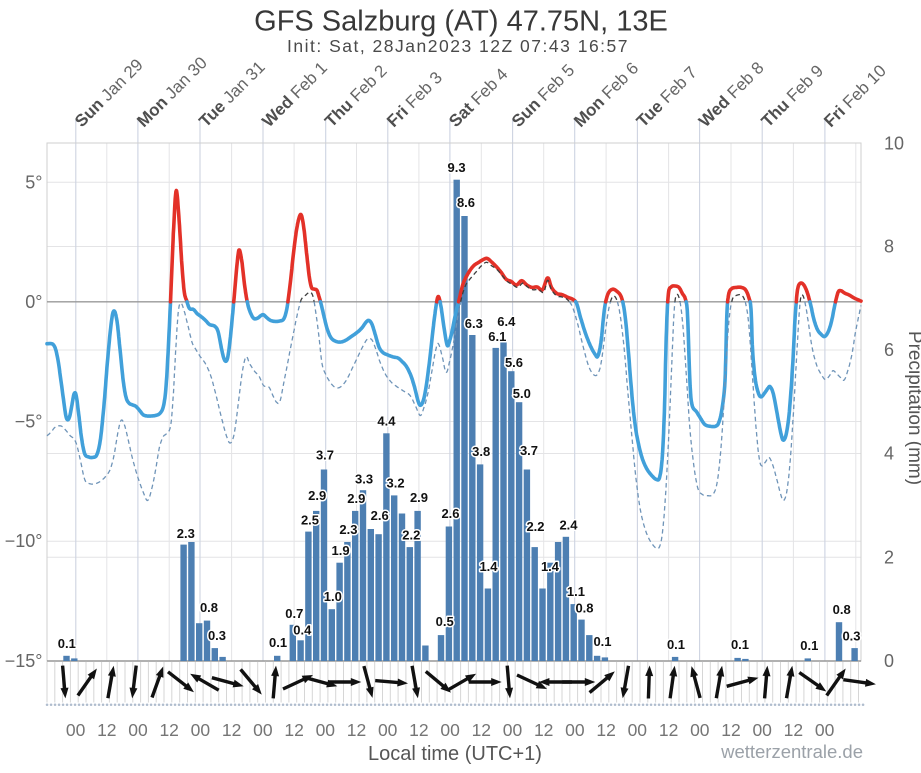 This screenshot has width=921, height=773. I want to click on svg-text: 6.4, so click(506, 321).